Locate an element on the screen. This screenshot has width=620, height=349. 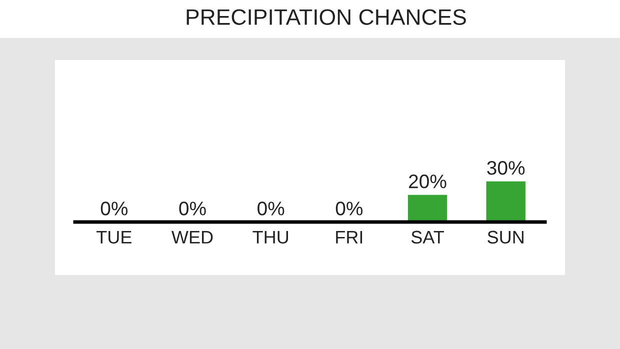
data-label: 30% is located at coordinates (506, 167).